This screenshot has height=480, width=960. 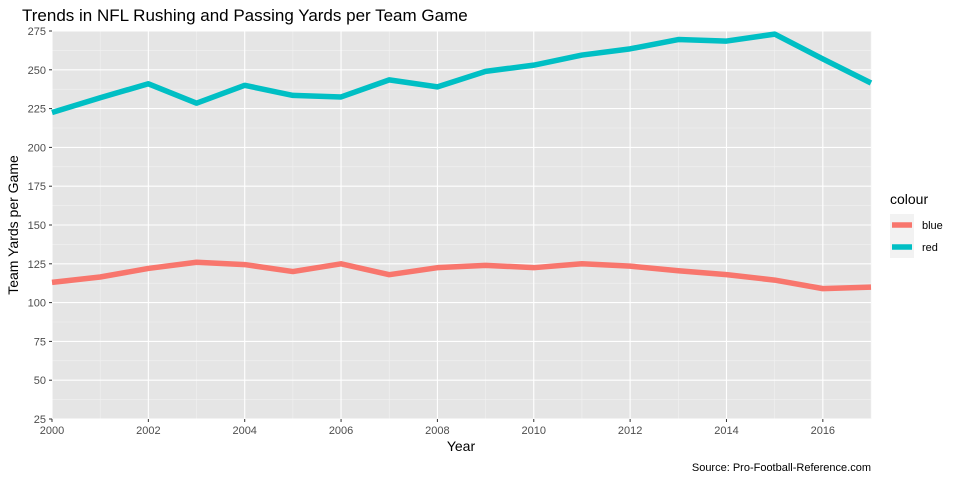 I want to click on x-tick-label: 2008, so click(x=437, y=431).